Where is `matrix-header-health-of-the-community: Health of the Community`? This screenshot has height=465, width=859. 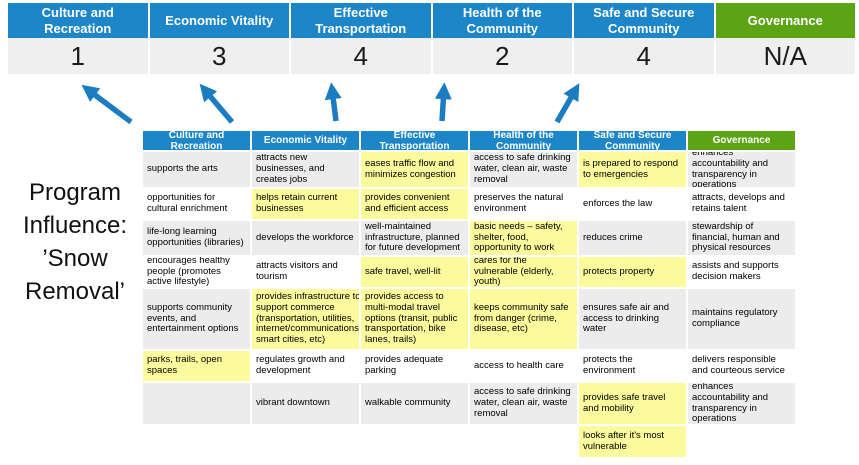 matrix-header-health-of-the-community: Health of the Community is located at coordinates (523, 141).